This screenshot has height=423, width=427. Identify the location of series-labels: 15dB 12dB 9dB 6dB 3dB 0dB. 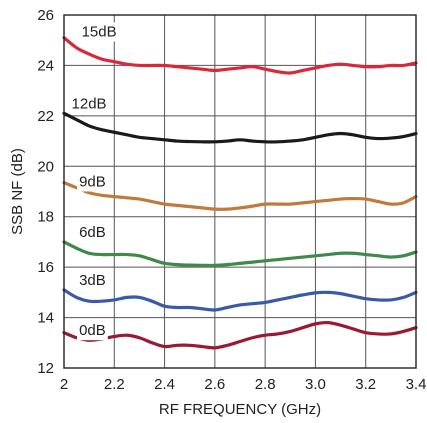
(94, 181).